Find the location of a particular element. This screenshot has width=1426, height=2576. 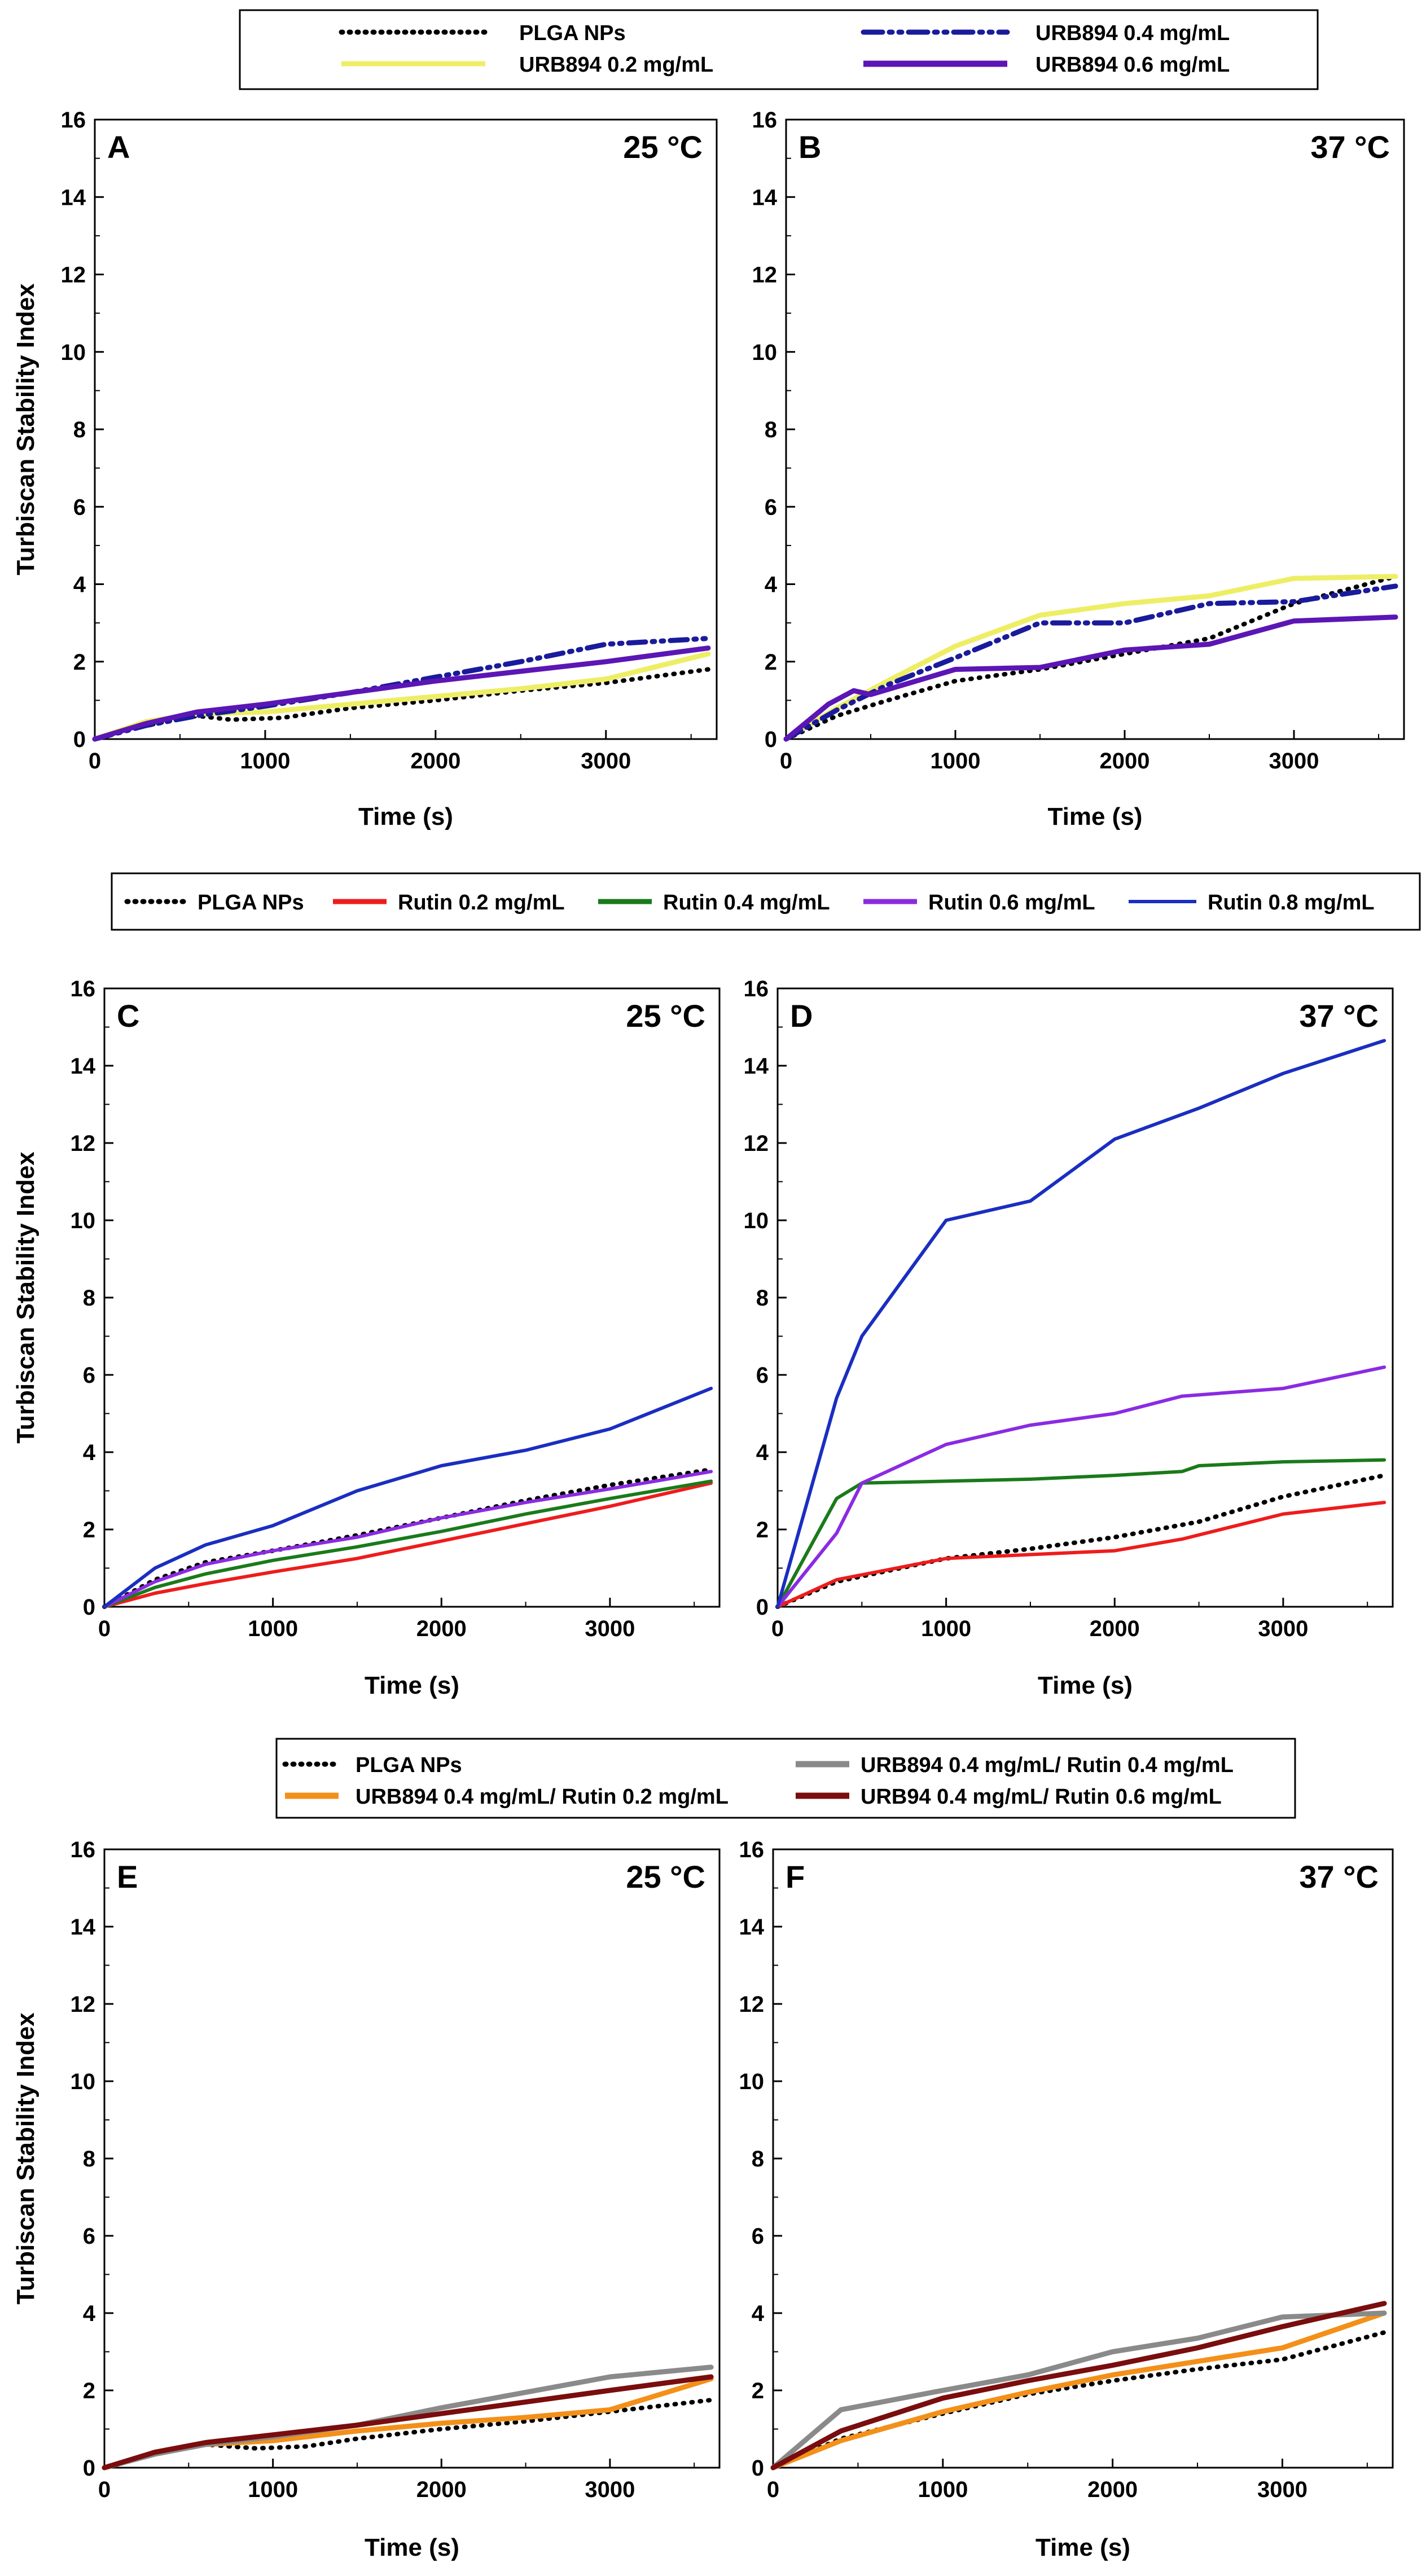

legend-bottom-item-plga: PLGA NPs is located at coordinates (372, 1765).